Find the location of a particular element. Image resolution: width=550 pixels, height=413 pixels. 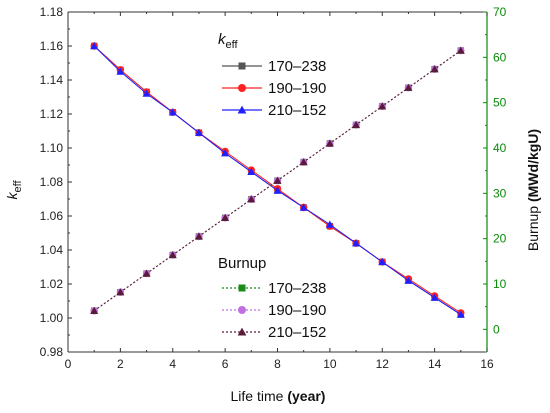

y-left-tick-label: 1.18 is located at coordinates (52, 12).